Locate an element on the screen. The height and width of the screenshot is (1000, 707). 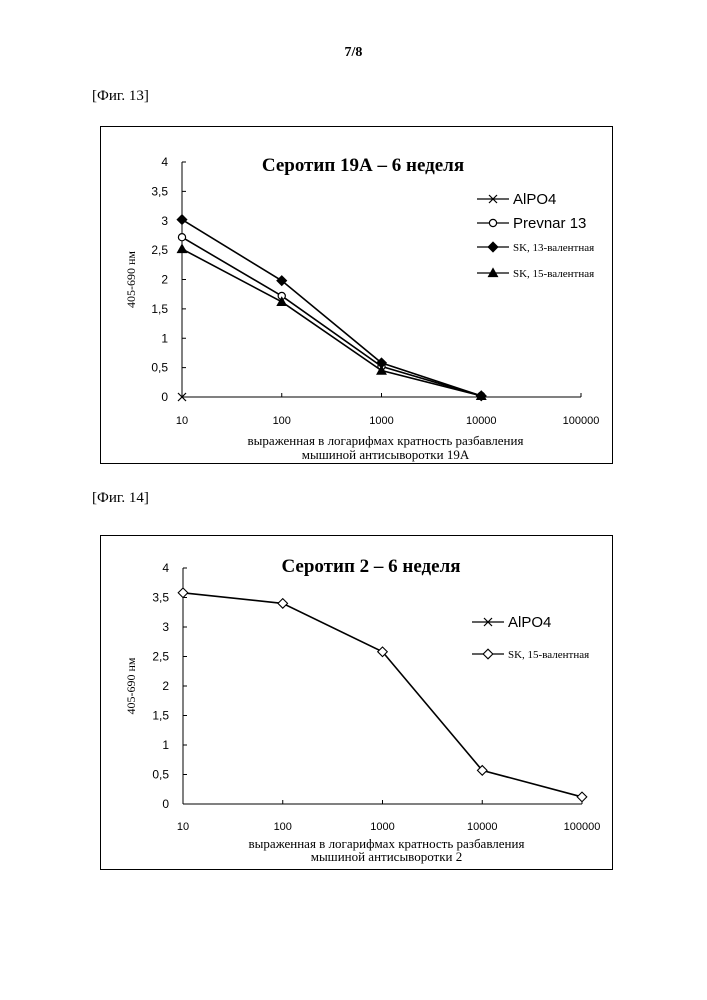
x-axis-label: мышиной антисыворотки 19А is located at coordinates (386, 454).